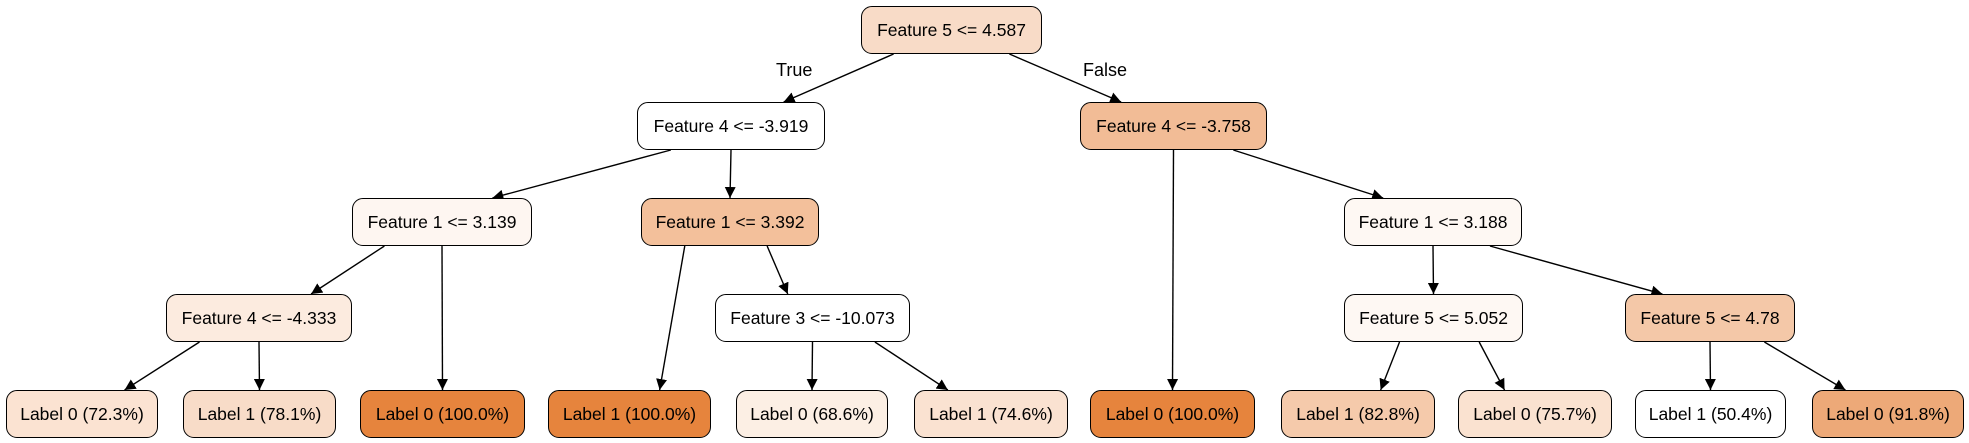  Describe the element at coordinates (794, 70) in the screenshot. I see `edge-label-true: True` at that location.